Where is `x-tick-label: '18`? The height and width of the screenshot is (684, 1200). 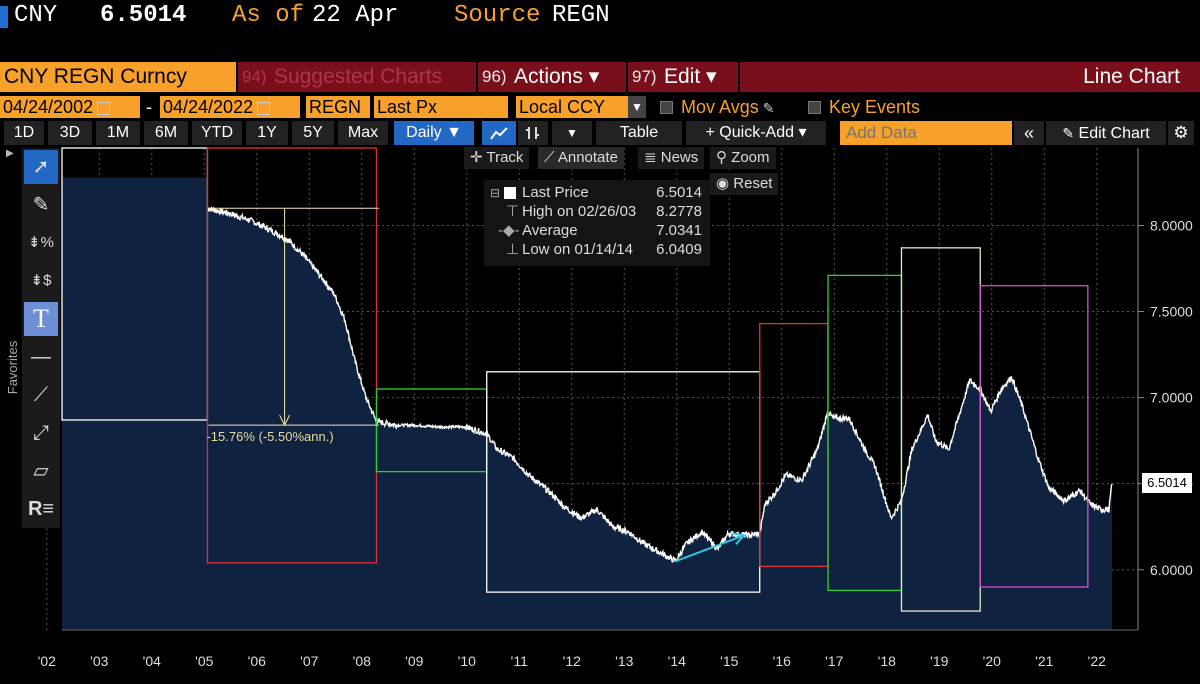 x-tick-label: '18 is located at coordinates (887, 661).